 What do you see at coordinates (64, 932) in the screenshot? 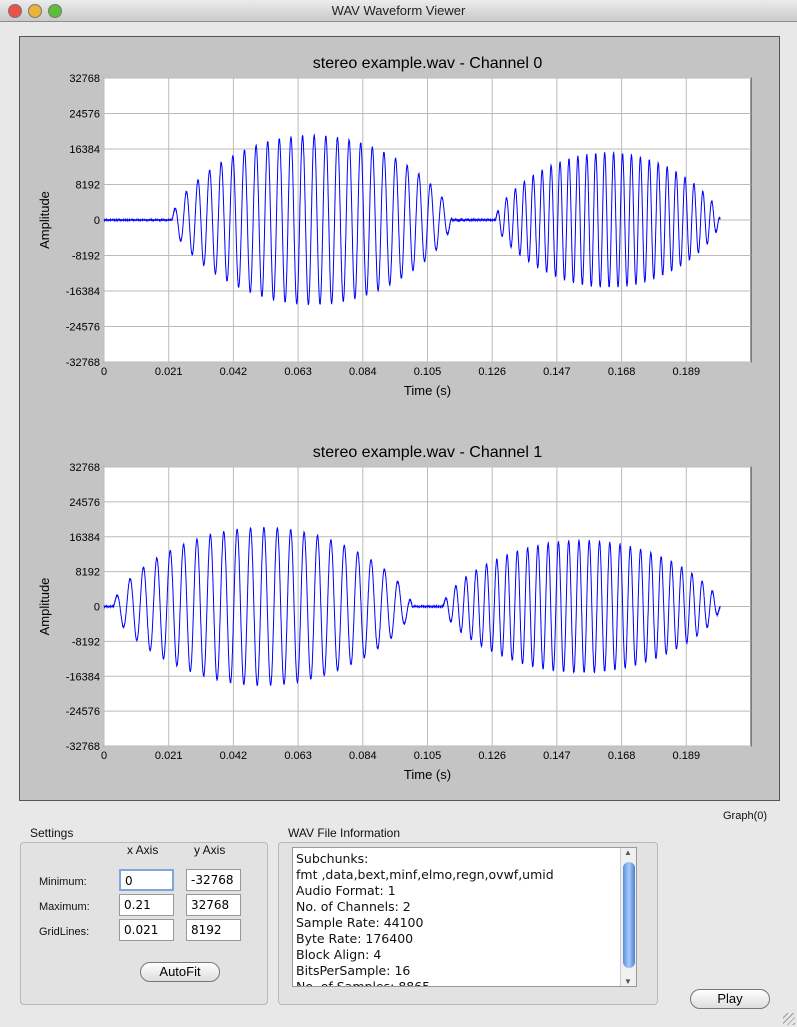
I see `gridlines-label: GridLines:` at bounding box center [64, 932].